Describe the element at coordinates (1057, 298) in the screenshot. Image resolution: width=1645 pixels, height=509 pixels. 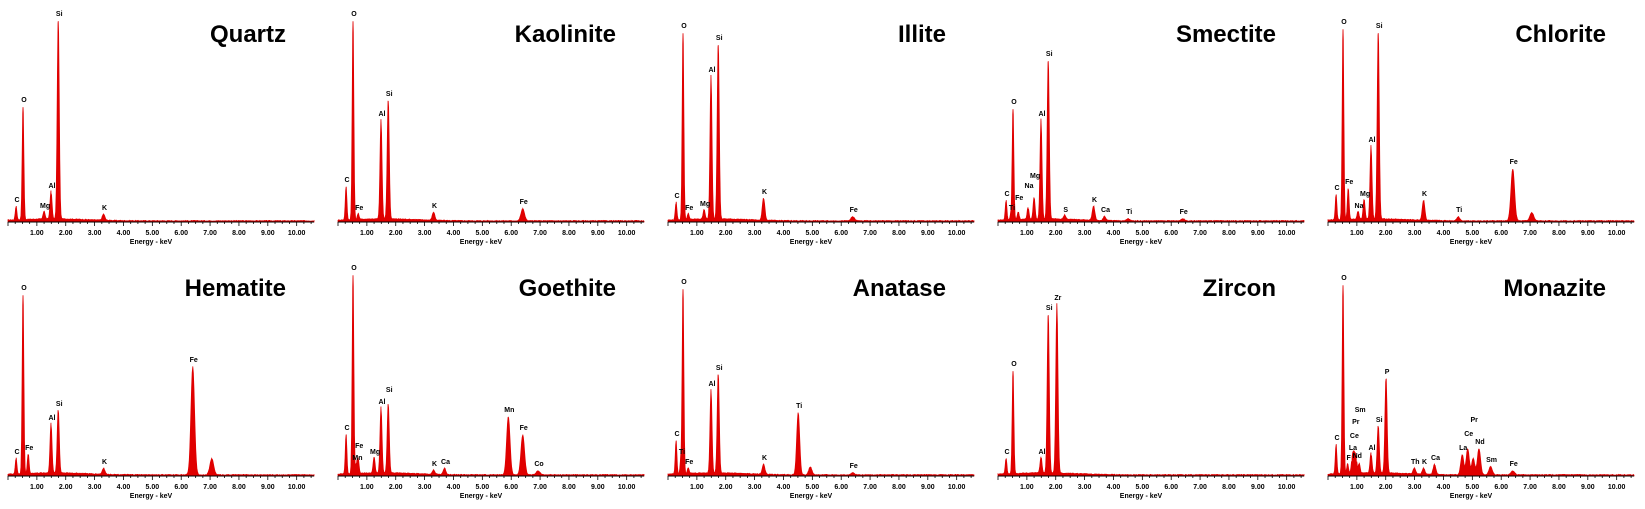
I see `peak-label-zr: Zr` at that location.